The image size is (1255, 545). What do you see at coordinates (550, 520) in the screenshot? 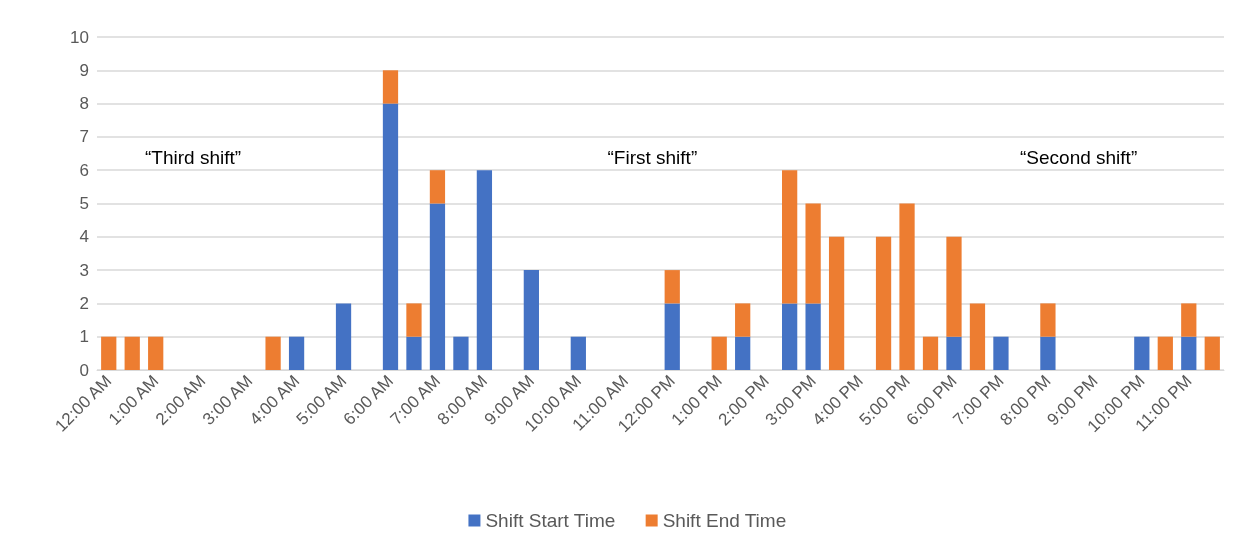
I see `legend-label: Shift Start Time` at bounding box center [550, 520].